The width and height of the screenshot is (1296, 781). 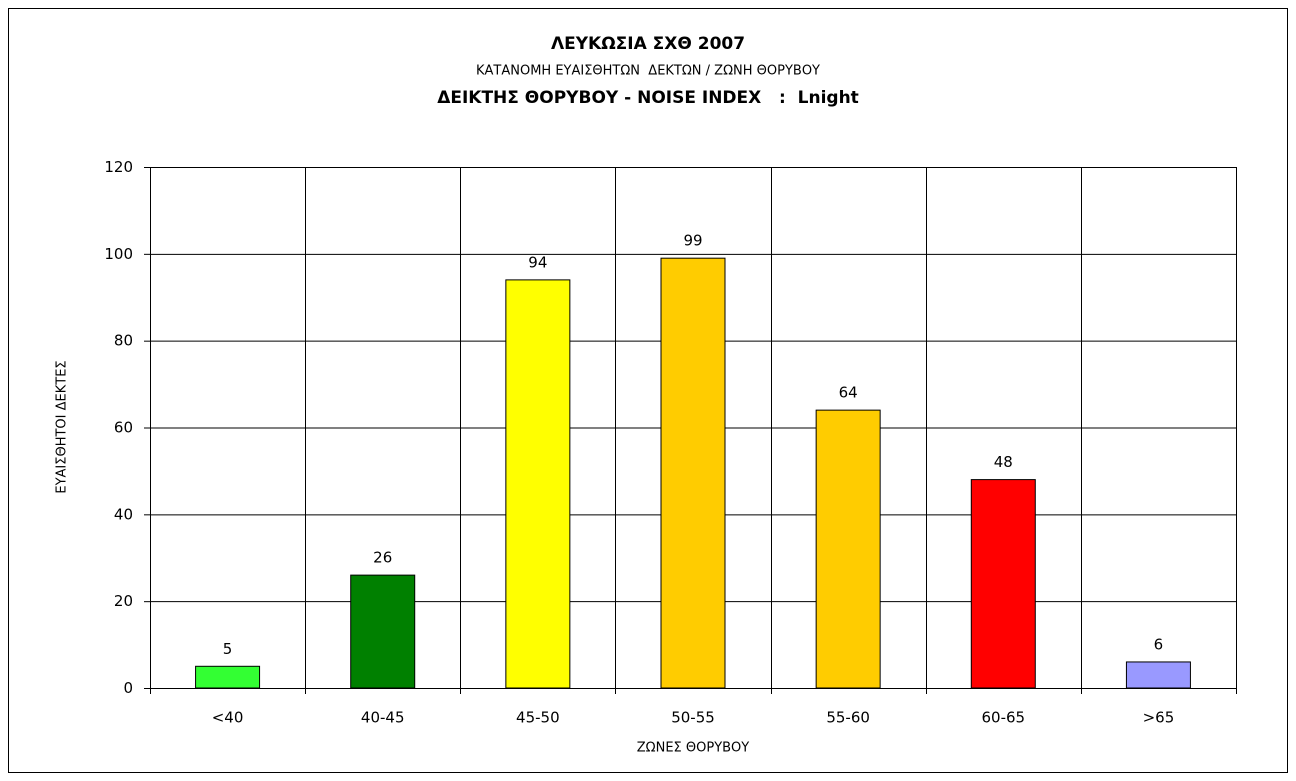 What do you see at coordinates (848, 718) in the screenshot?
I see `x-tick-label: 55-60` at bounding box center [848, 718].